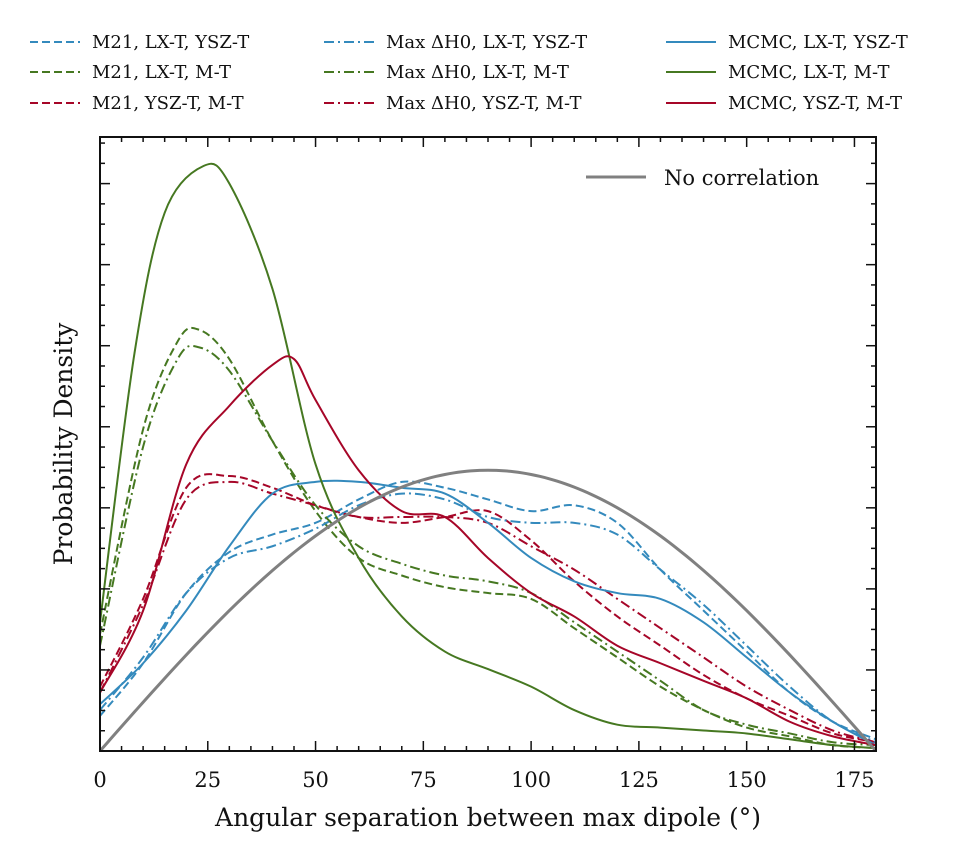 This screenshot has width=976, height=853. What do you see at coordinates (747, 780) in the screenshot?
I see `x-tick-label: 150` at bounding box center [747, 780].